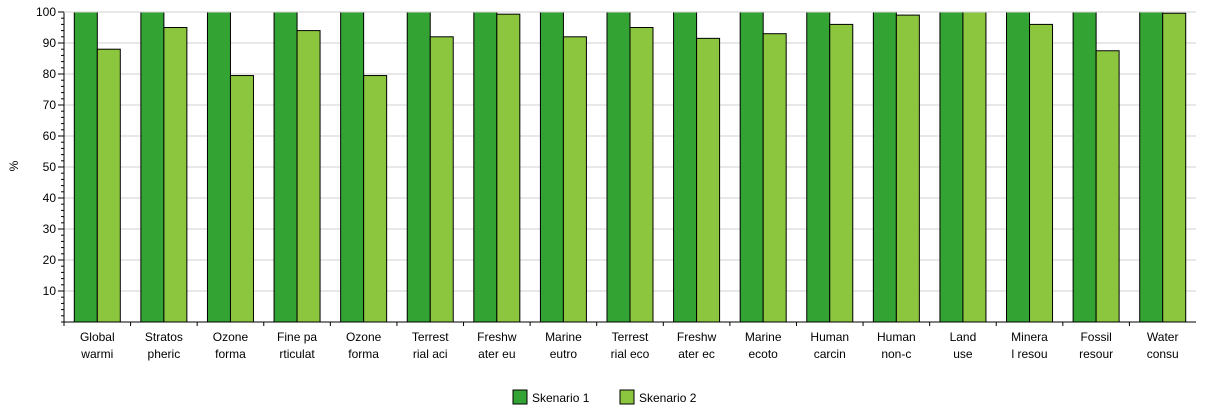 This screenshot has width=1211, height=408. I want to click on y-tick-label: 70, so click(50, 105).